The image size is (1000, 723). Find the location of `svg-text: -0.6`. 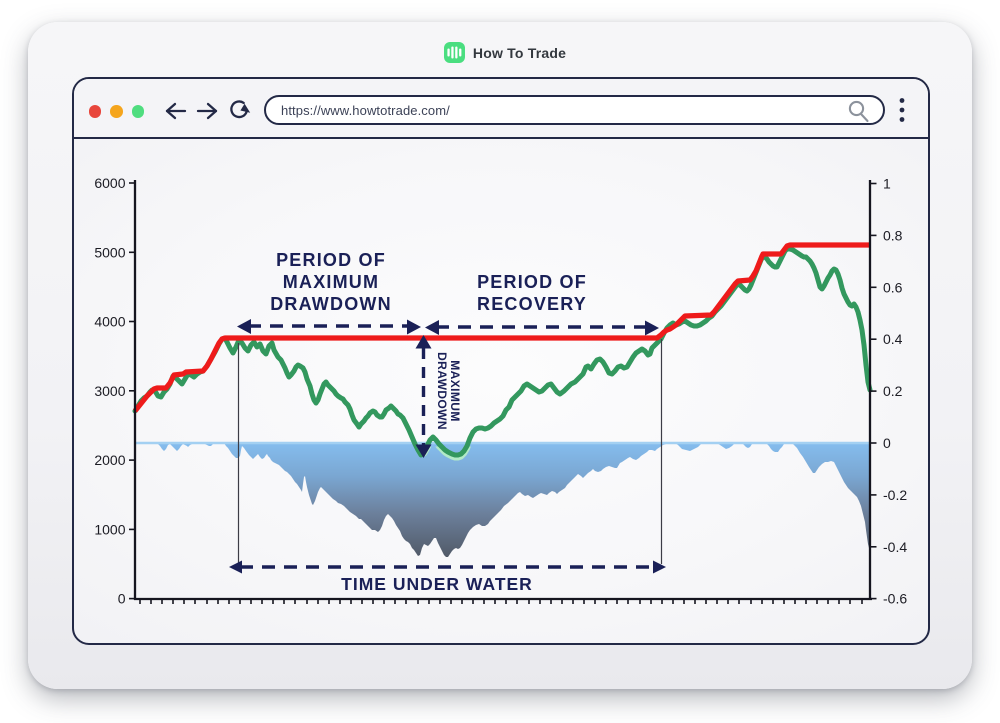

svg-text: -0.6 is located at coordinates (895, 599).